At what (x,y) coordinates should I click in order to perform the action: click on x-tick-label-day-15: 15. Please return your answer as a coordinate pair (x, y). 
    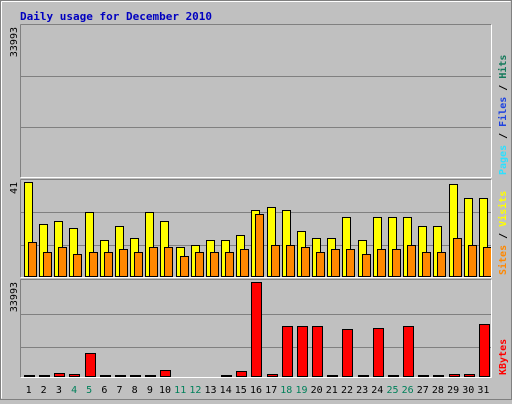
    Looking at the image, I should click on (241, 390).